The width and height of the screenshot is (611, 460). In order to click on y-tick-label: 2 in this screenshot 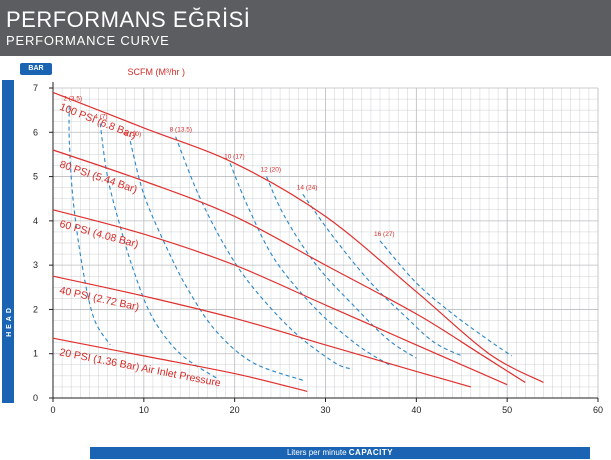, I will do `click(35, 309)`.